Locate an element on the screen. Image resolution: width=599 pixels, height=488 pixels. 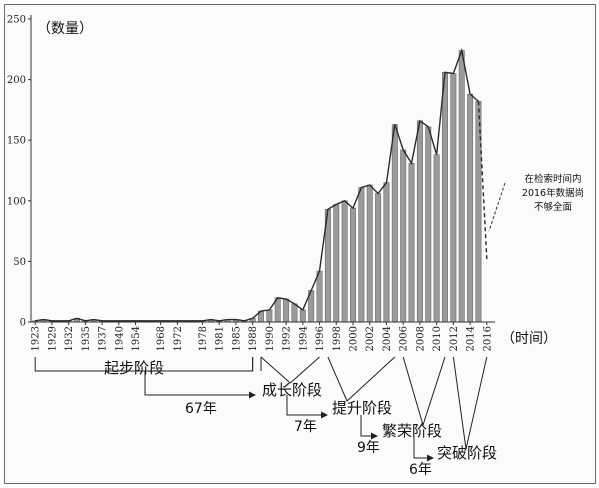
note-pointer is located at coordinates (497, 207).